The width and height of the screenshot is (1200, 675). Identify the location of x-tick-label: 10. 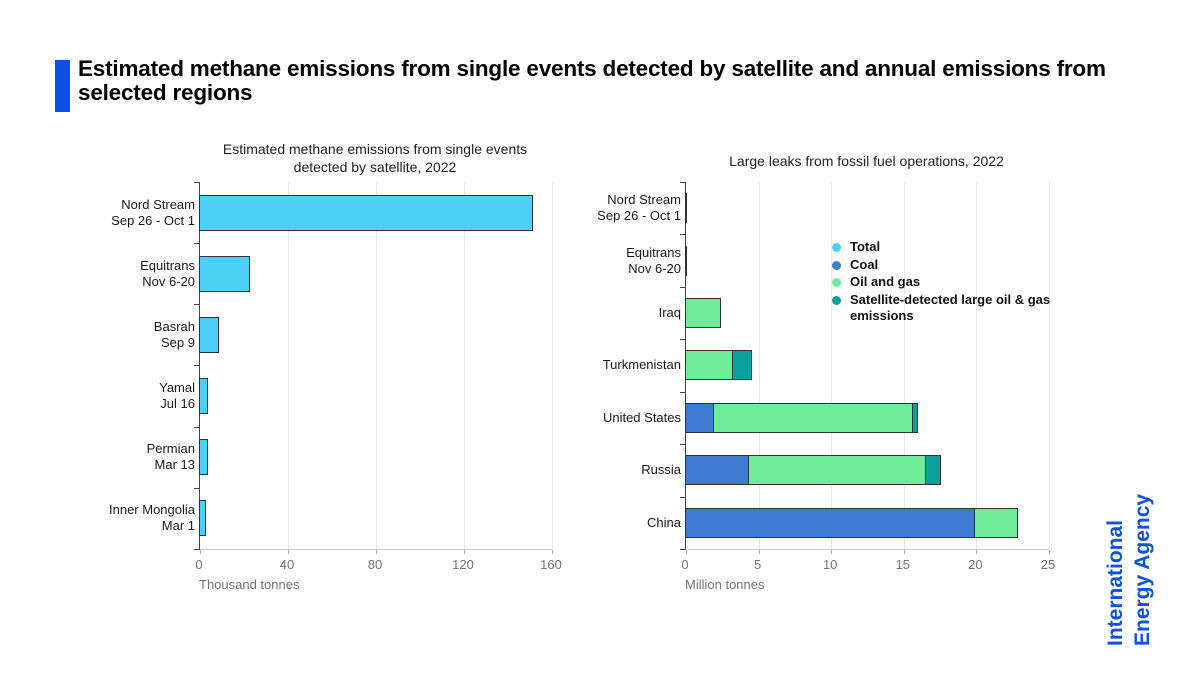
(830, 564).